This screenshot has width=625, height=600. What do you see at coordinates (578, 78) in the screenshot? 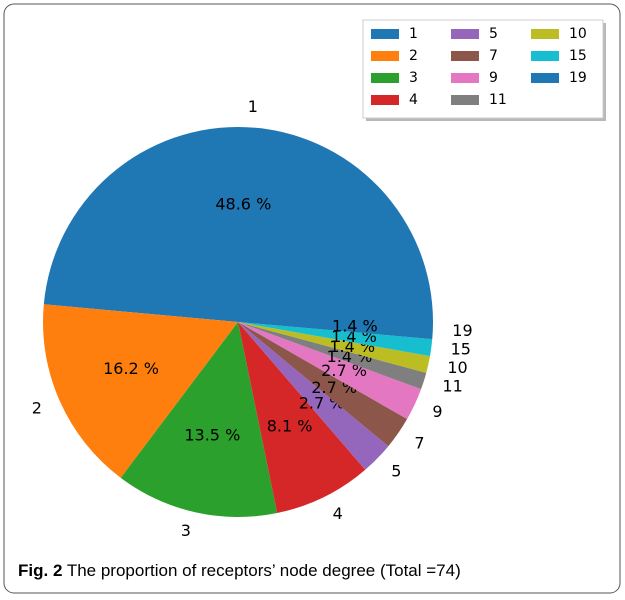
I see `legend-label: 19` at bounding box center [578, 78].